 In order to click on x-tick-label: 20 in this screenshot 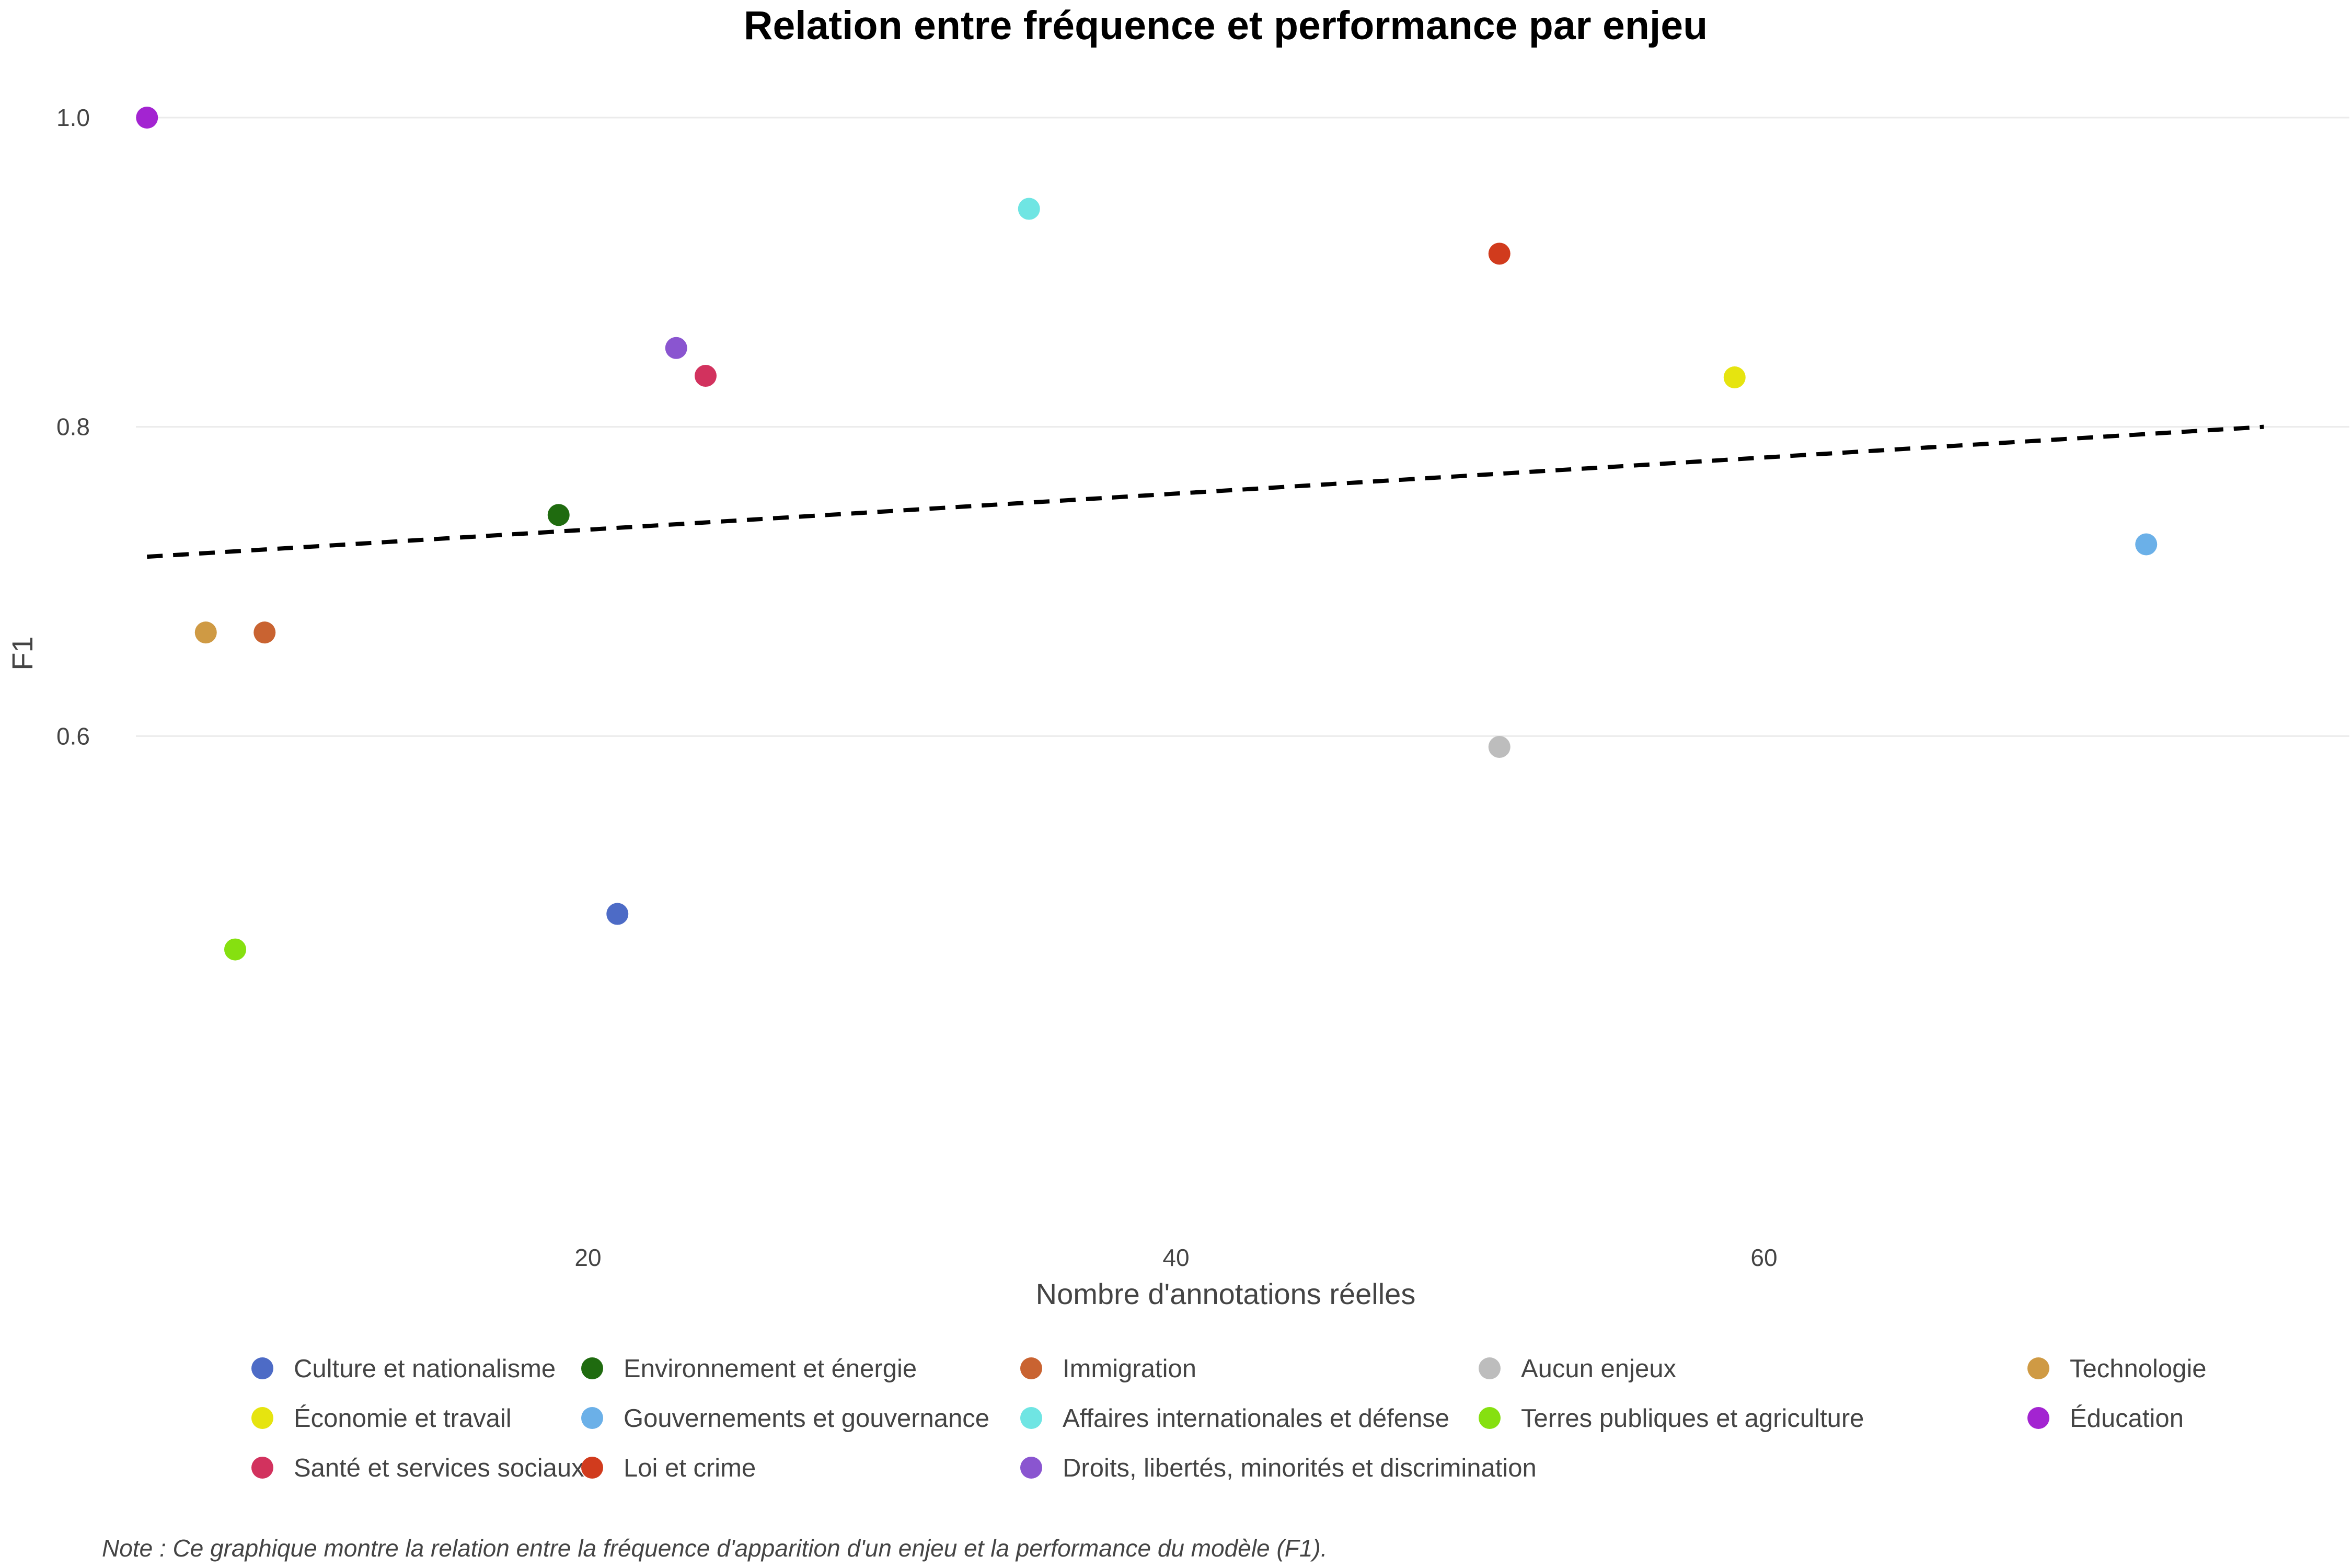, I will do `click(587, 1257)`.